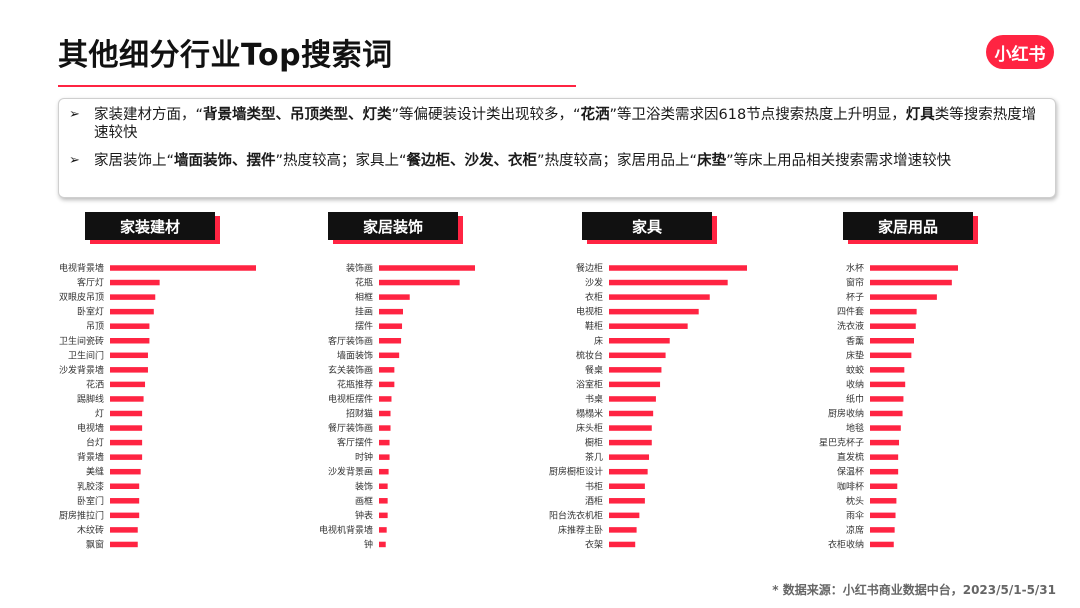 The width and height of the screenshot is (1080, 608). Describe the element at coordinates (589, 414) in the screenshot. I see `category-label: 榻榻米` at that location.